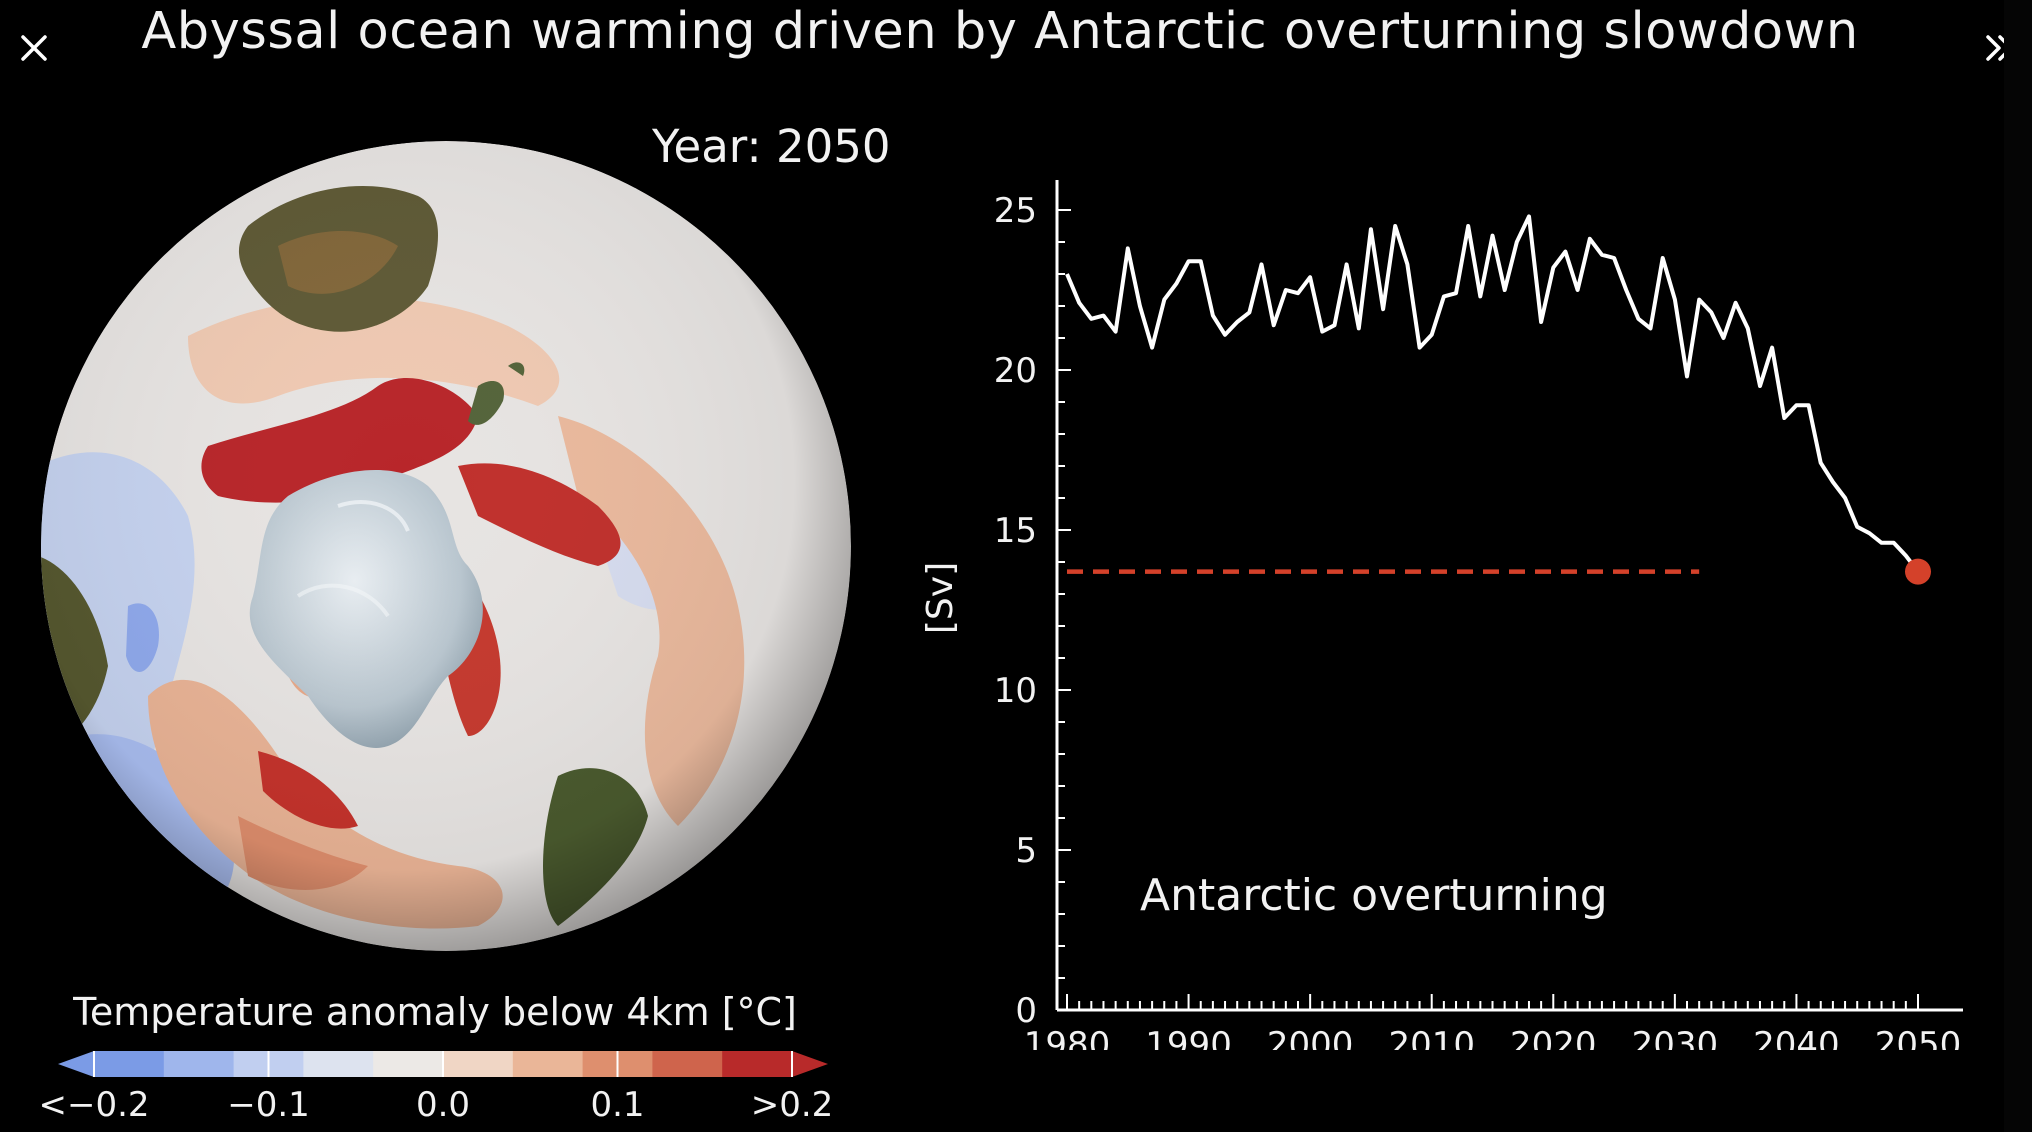  What do you see at coordinates (268, 1105) in the screenshot?
I see `colorbar-tick-label: −0.1` at bounding box center [268, 1105].